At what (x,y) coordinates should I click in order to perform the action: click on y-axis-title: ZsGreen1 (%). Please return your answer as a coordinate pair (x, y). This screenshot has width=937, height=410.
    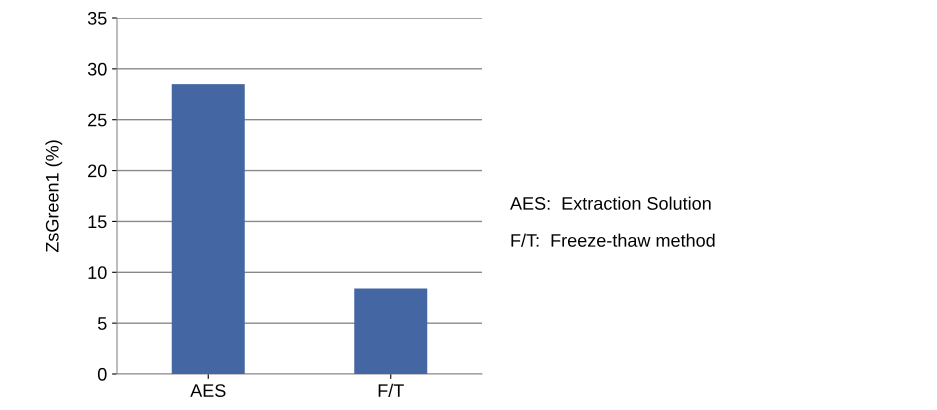
    Looking at the image, I should click on (53, 196).